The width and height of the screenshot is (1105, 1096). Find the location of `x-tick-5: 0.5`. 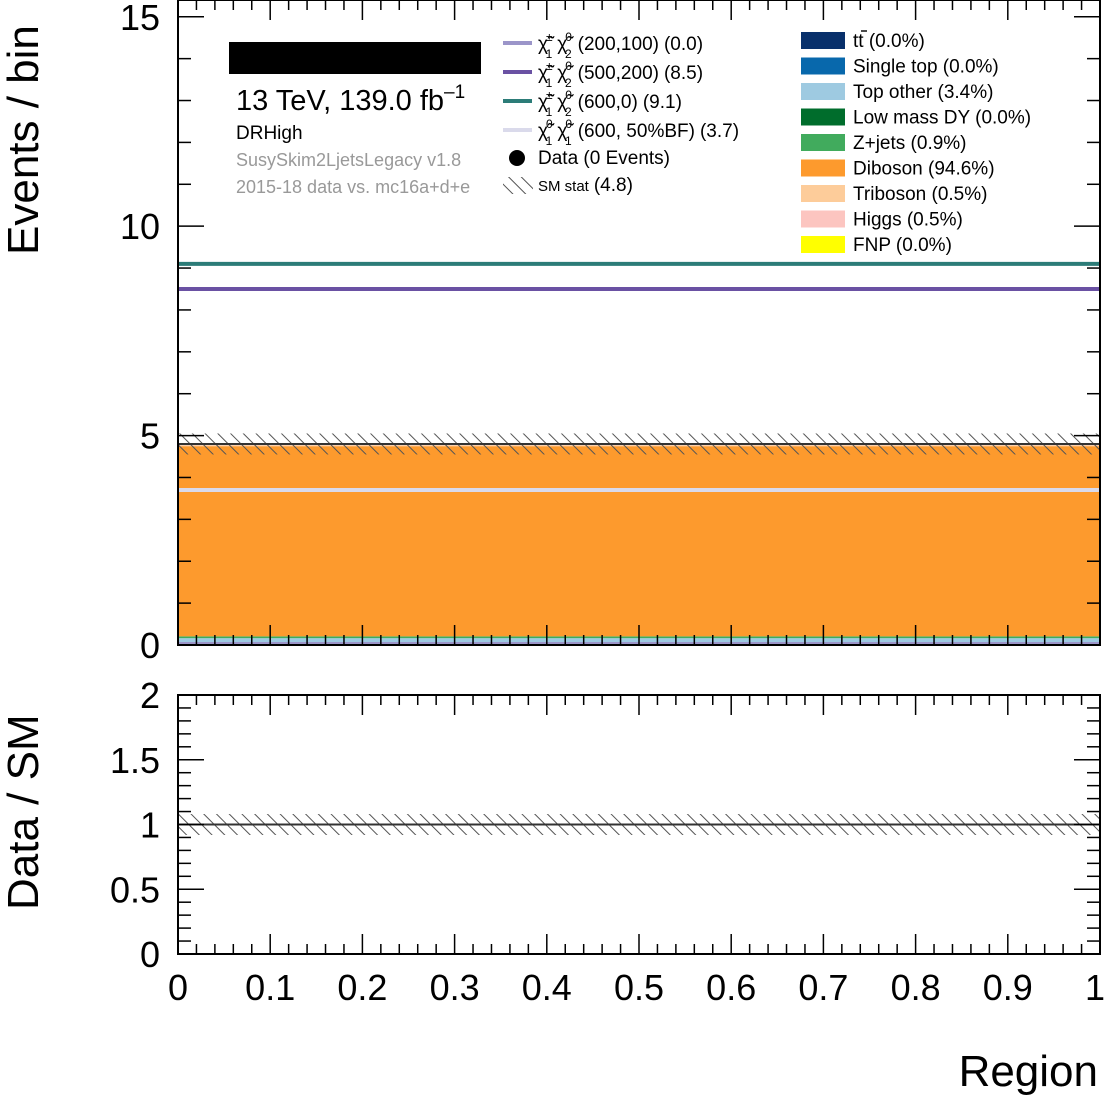

x-tick-5: 0.5 is located at coordinates (639, 987).